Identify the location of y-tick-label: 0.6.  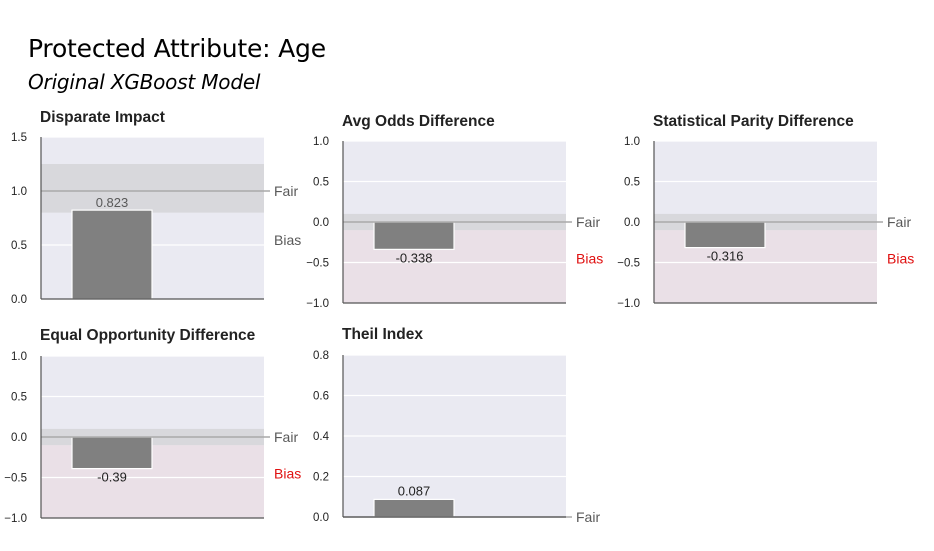
(321, 397).